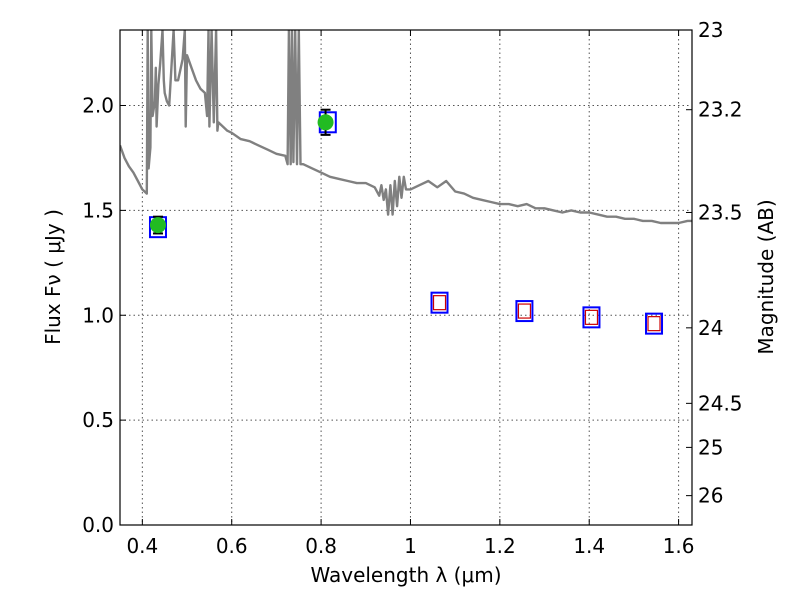 Image resolution: width=800 pixels, height=600 pixels. Describe the element at coordinates (710, 30) in the screenshot. I see `y2-tick-label: 23` at that location.